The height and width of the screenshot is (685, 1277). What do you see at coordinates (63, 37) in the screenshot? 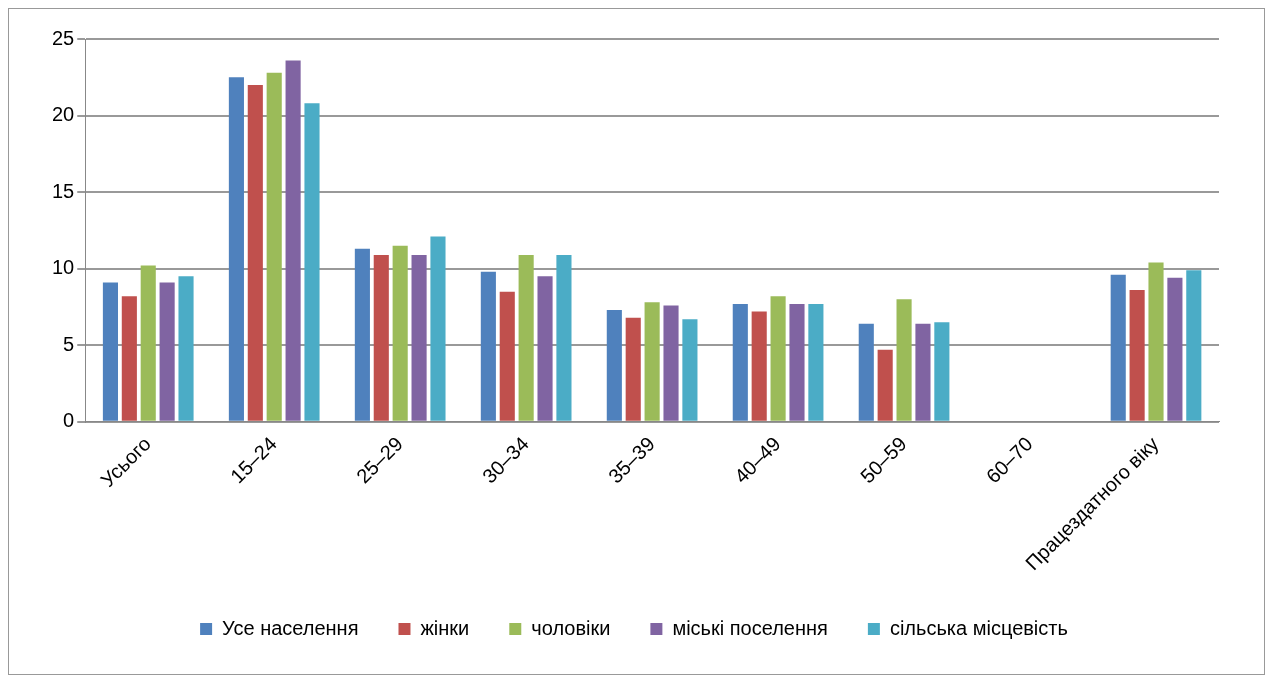
I see `y-tick-label: 25` at bounding box center [63, 37].